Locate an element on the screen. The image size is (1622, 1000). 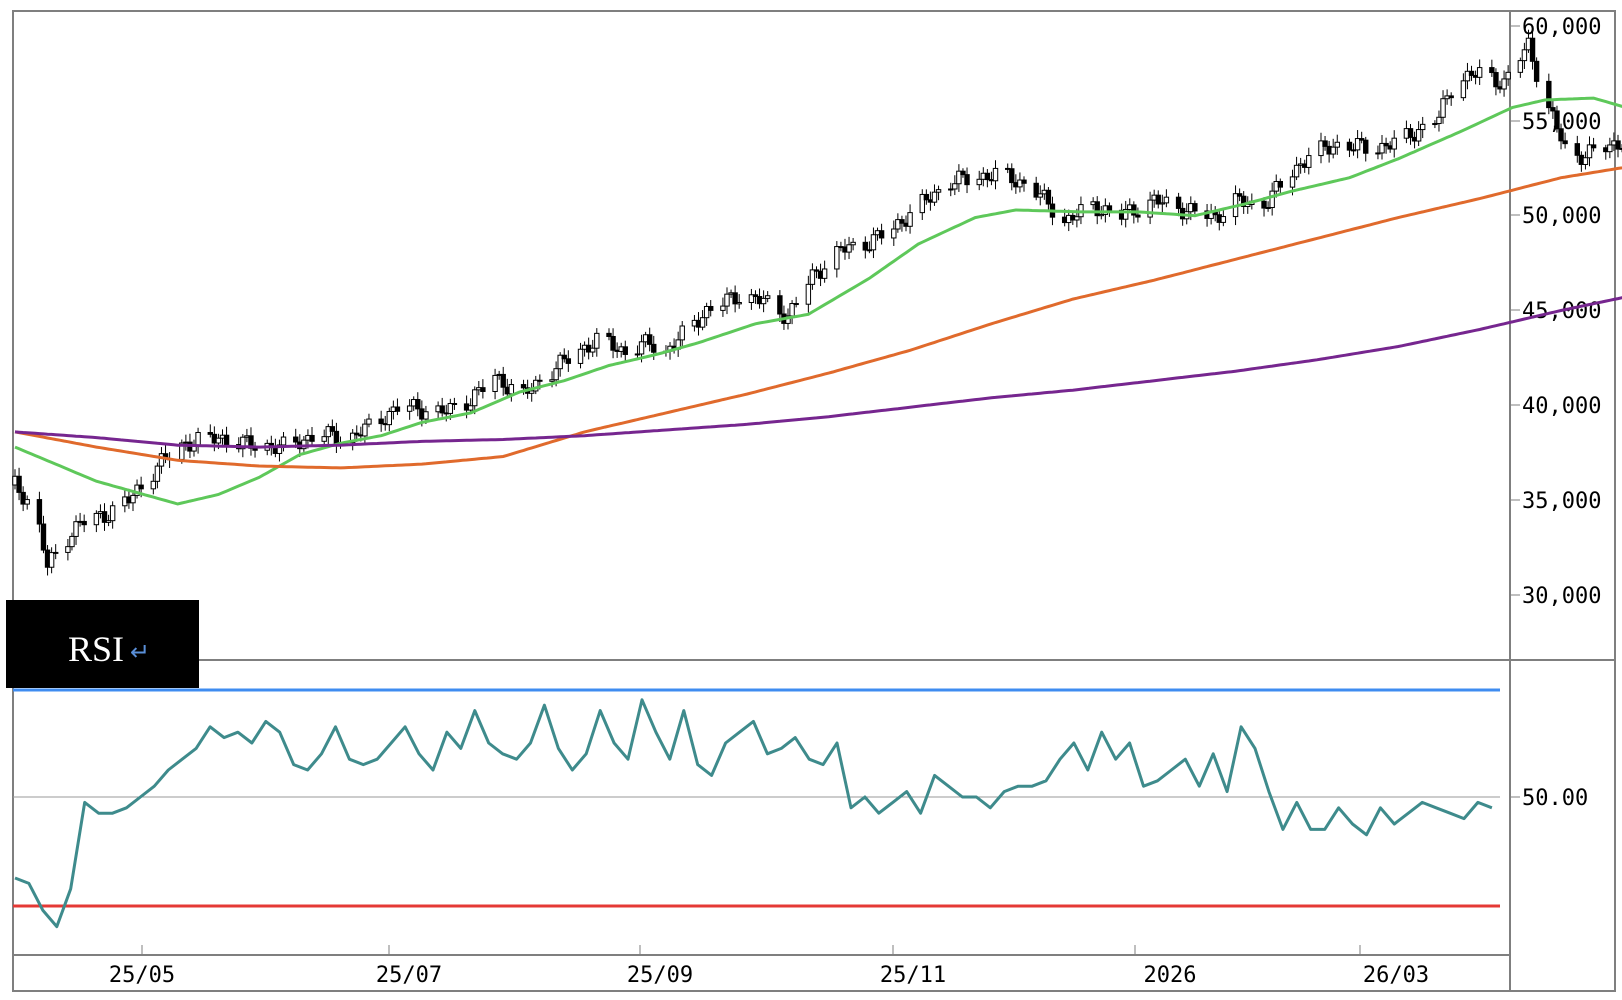
price-tick-35000: 35,000 is located at coordinates (1561, 501).